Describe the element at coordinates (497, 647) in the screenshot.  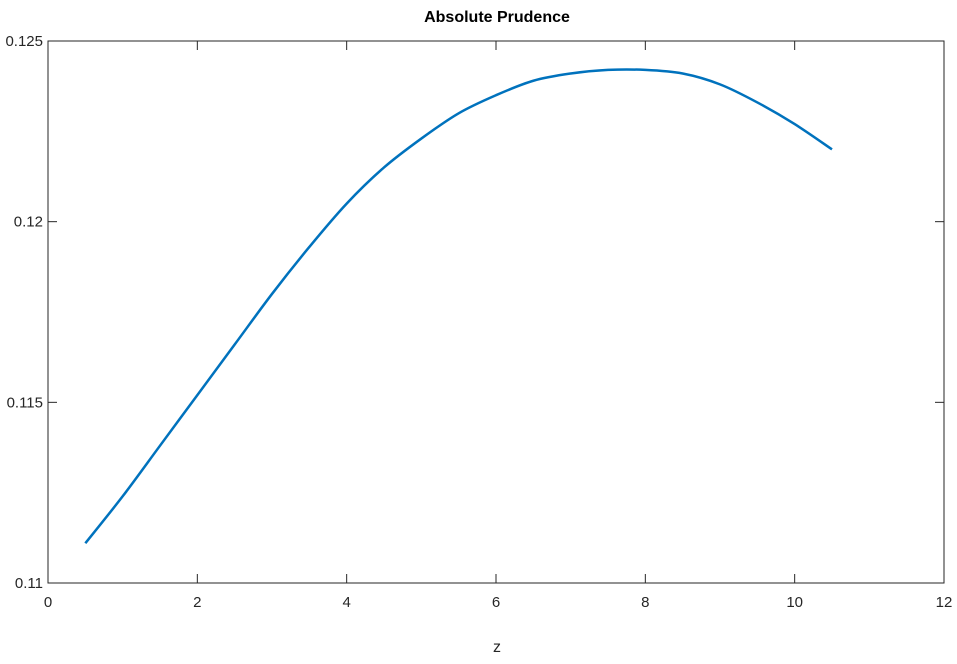
I see `x-axis-label: z` at that location.